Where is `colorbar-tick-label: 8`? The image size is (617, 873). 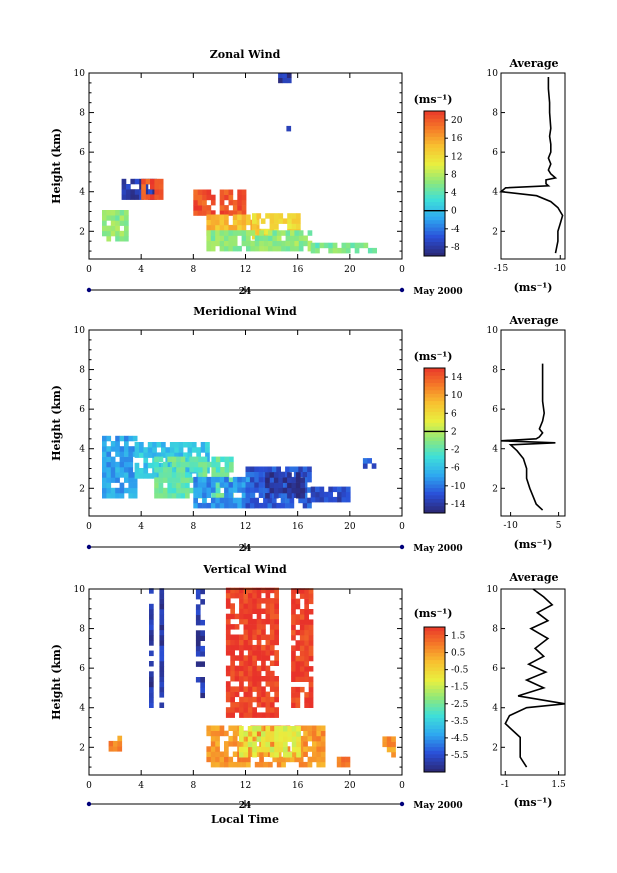 colorbar-tick-label: 8 is located at coordinates (454, 175).